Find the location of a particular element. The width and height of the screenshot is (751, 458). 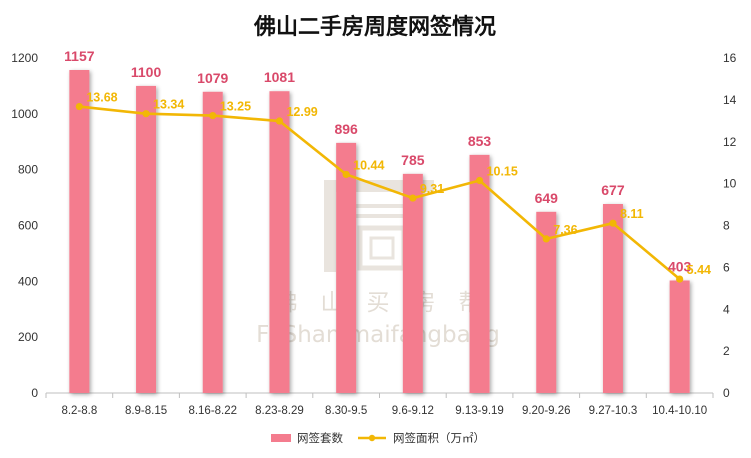

y-left-tick-label: 1000 is located at coordinates (24, 114).